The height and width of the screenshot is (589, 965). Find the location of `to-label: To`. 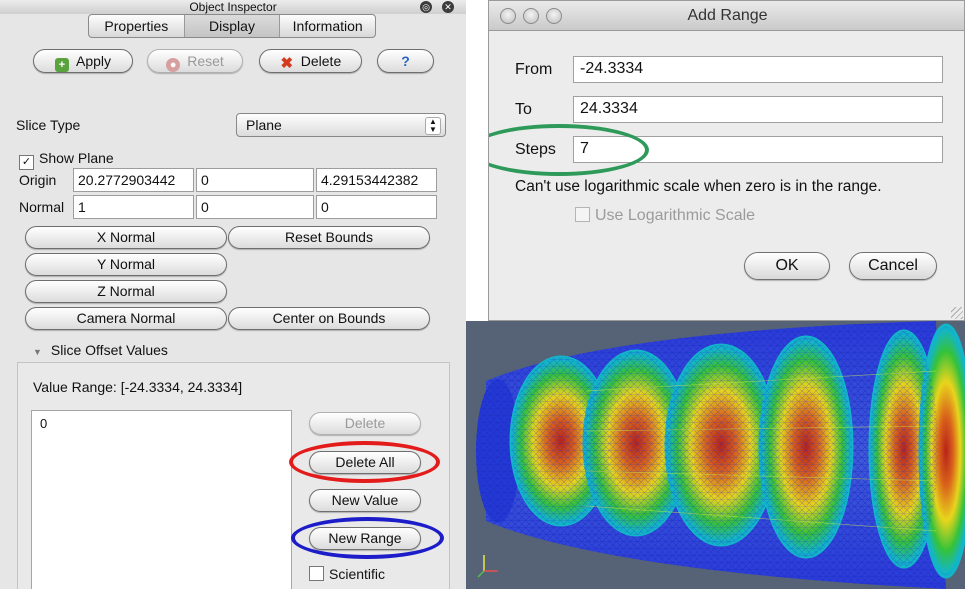

to-label: To is located at coordinates (523, 109).